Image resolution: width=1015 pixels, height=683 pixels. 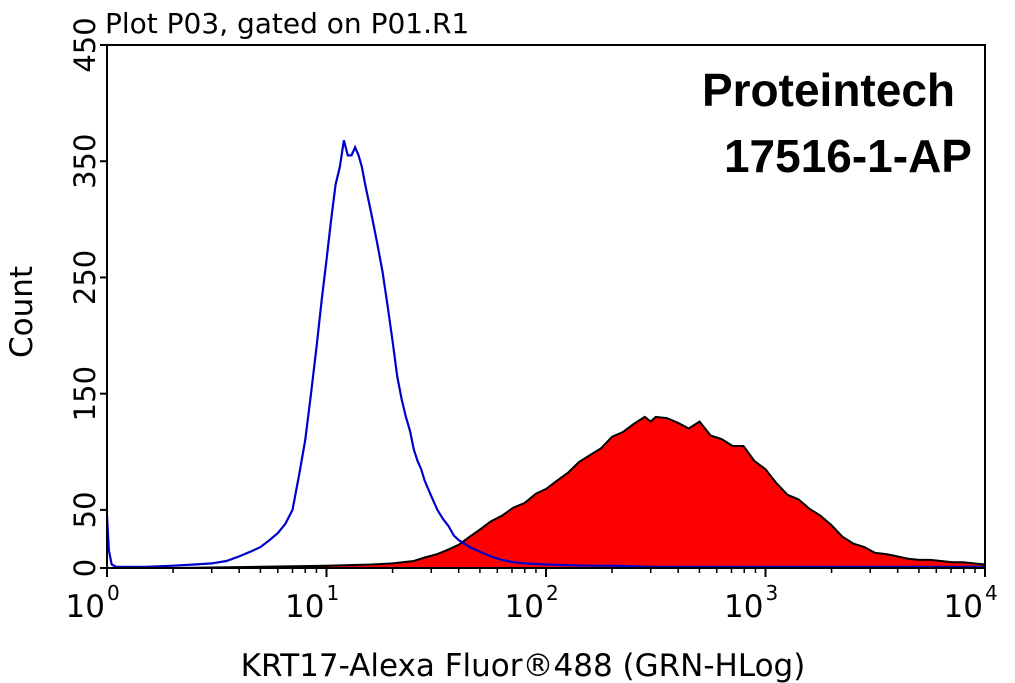 I want to click on y-tick-label: 450, so click(x=85, y=44).